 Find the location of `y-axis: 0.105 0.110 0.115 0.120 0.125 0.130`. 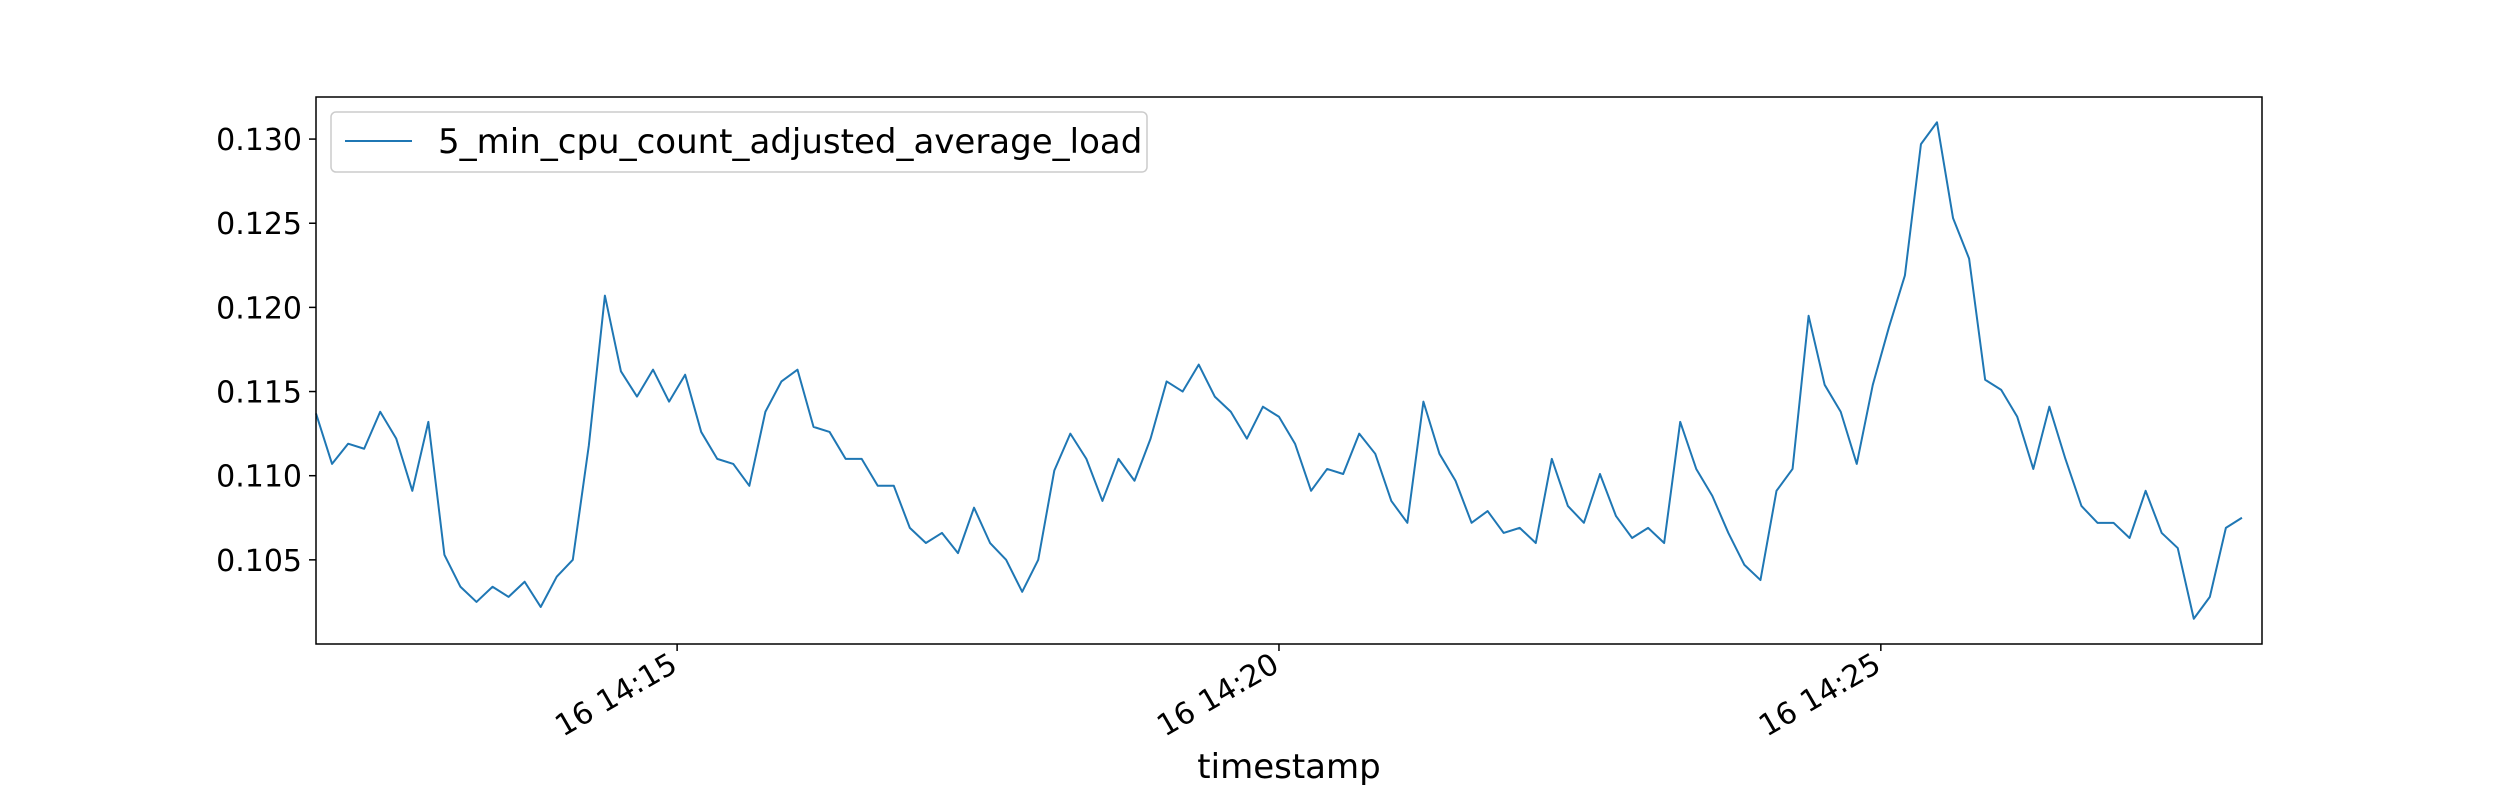

y-axis: 0.105 0.110 0.115 0.120 0.125 0.130 is located at coordinates (266, 351).